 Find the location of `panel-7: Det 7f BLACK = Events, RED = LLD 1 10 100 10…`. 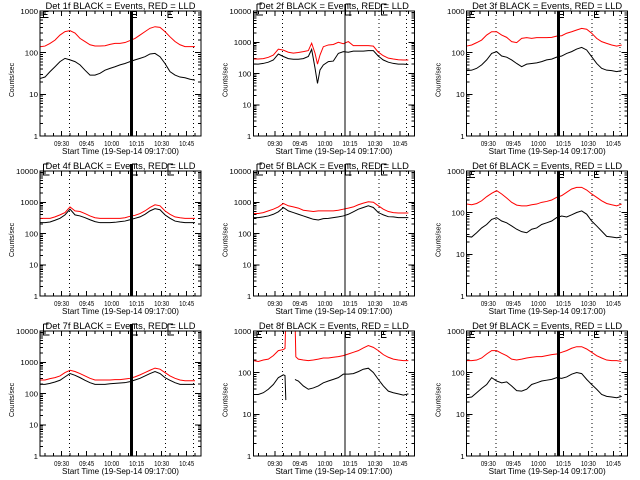

panel-7: Det 7f BLACK = Events, RED = LLD 1 10 100 10… is located at coordinates (104, 398).